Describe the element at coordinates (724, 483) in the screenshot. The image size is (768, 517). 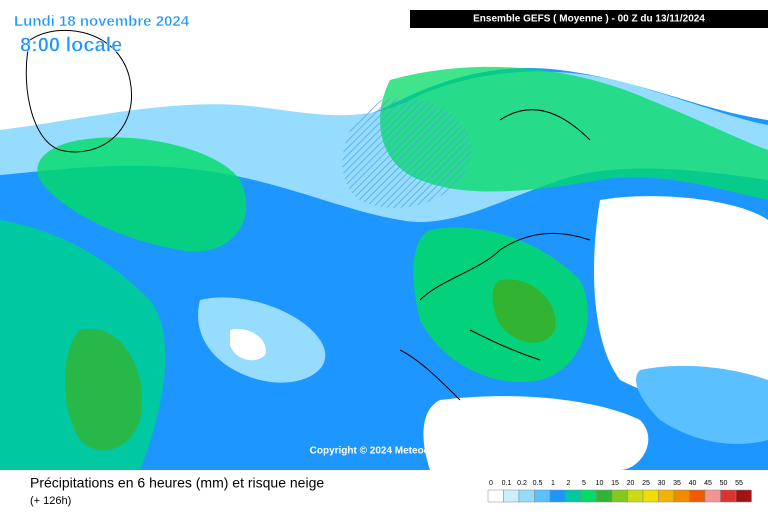
I see `legend-label: 50` at that location.